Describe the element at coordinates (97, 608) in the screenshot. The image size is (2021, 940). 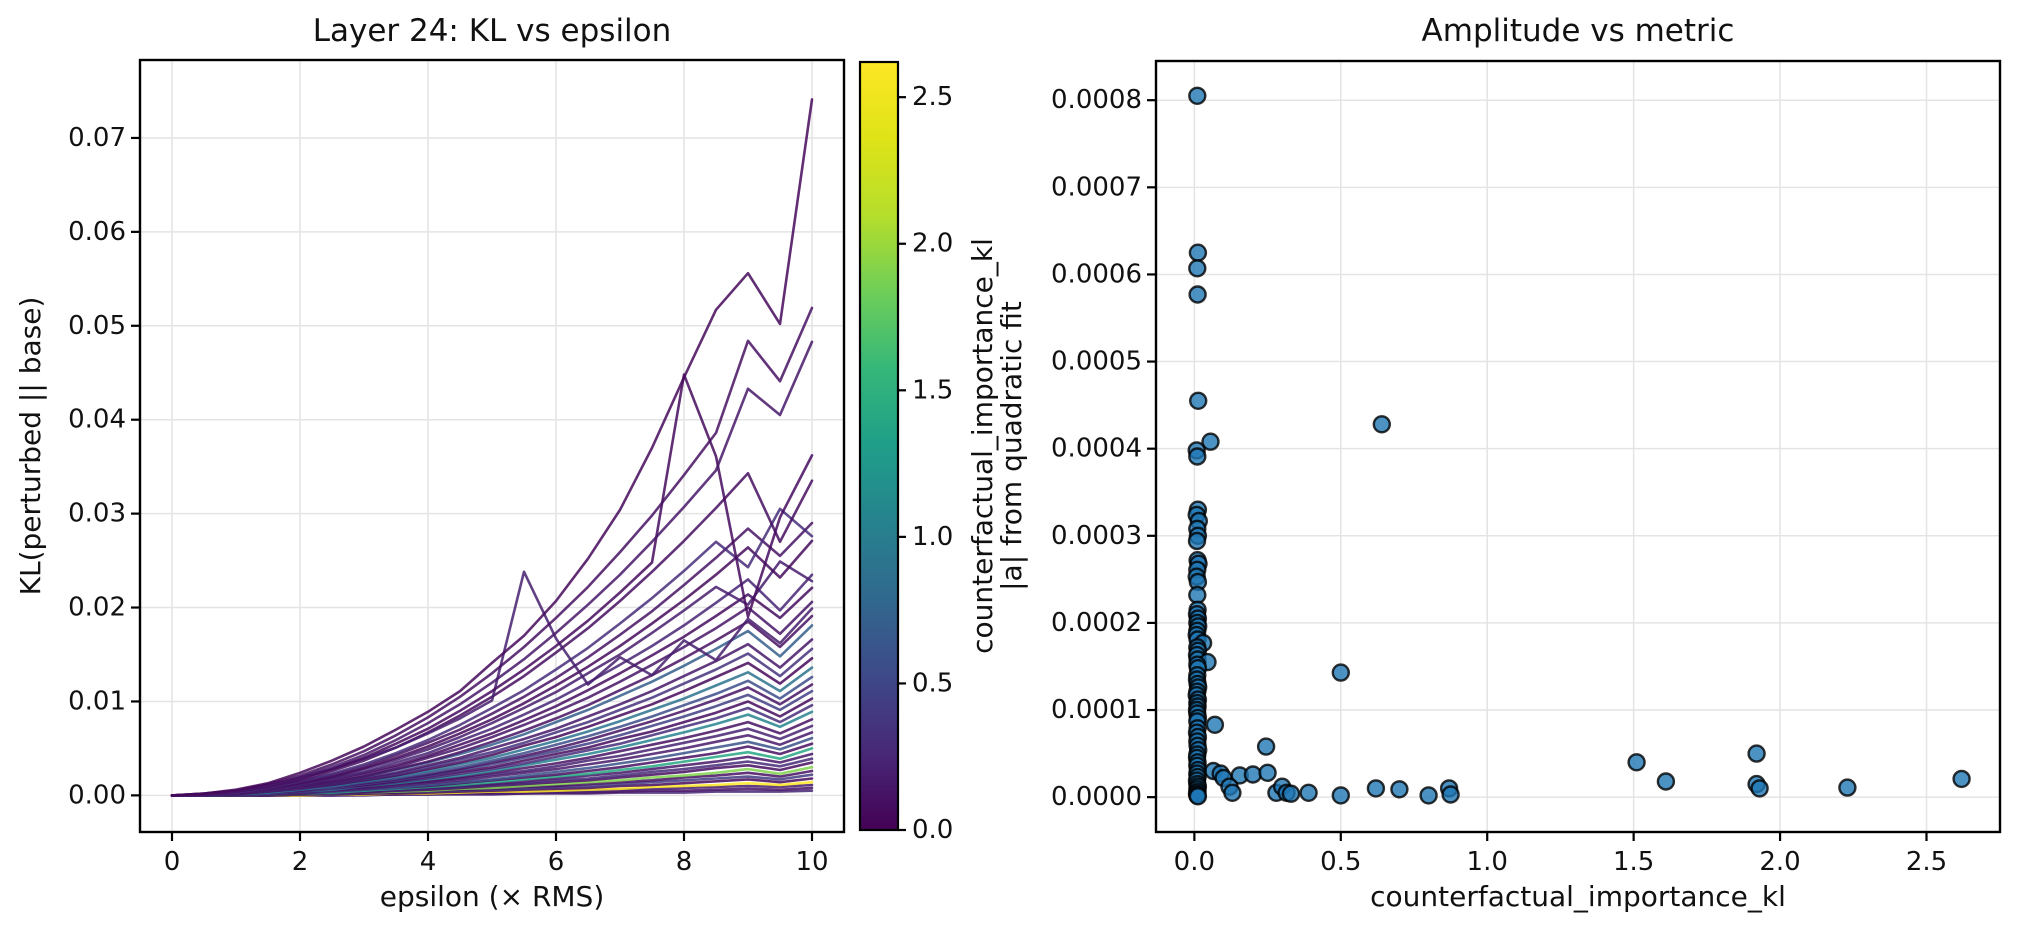
I see `y-tick-label: 0.02` at that location.